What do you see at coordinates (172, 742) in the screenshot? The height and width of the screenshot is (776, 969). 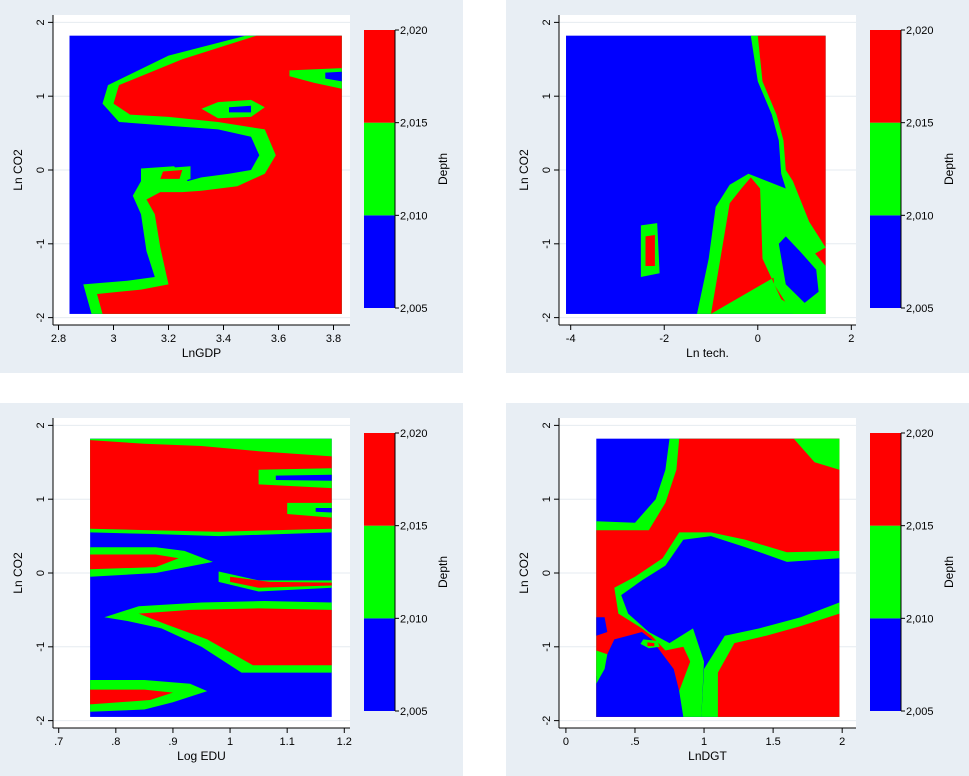 I see `x-tick-label-9: .9` at bounding box center [172, 742].